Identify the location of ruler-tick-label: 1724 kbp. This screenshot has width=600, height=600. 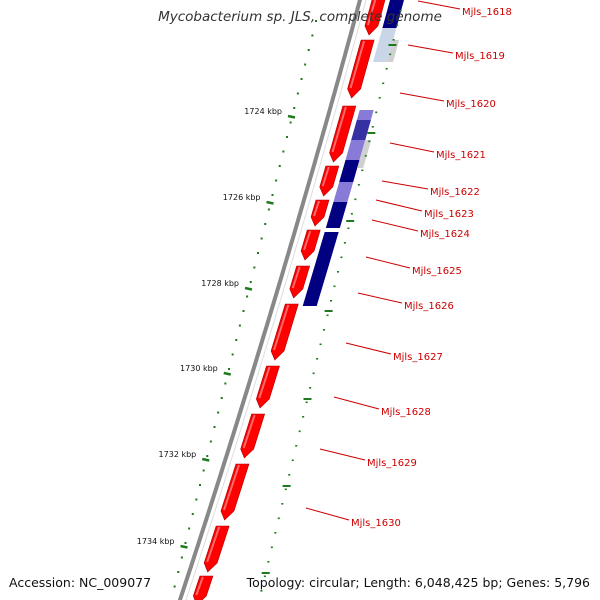
(263, 111).